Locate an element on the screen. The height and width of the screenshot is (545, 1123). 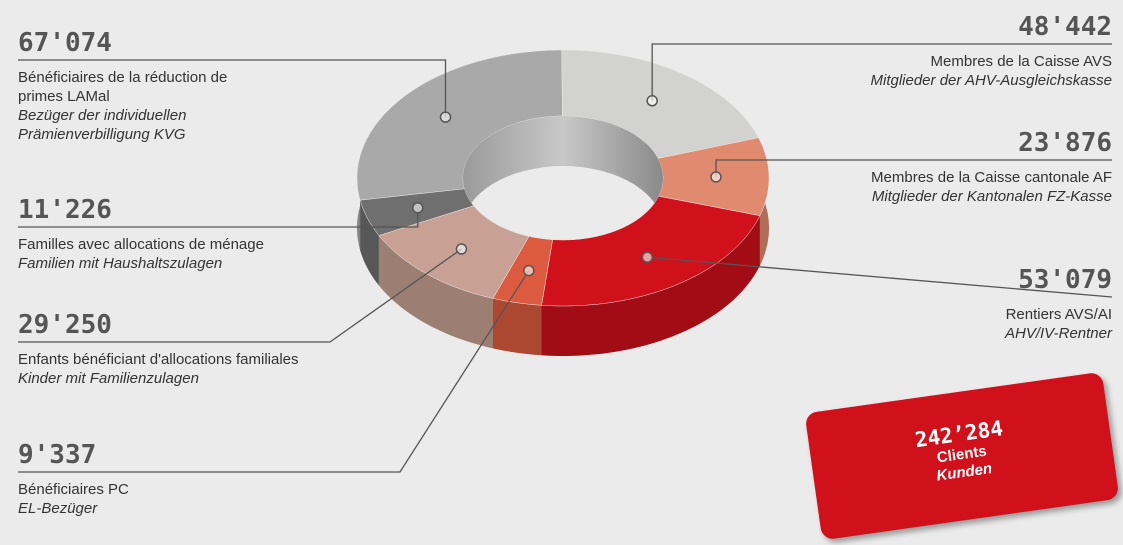
label-fr: Bénéficiaires PC is located at coordinates (73, 489).